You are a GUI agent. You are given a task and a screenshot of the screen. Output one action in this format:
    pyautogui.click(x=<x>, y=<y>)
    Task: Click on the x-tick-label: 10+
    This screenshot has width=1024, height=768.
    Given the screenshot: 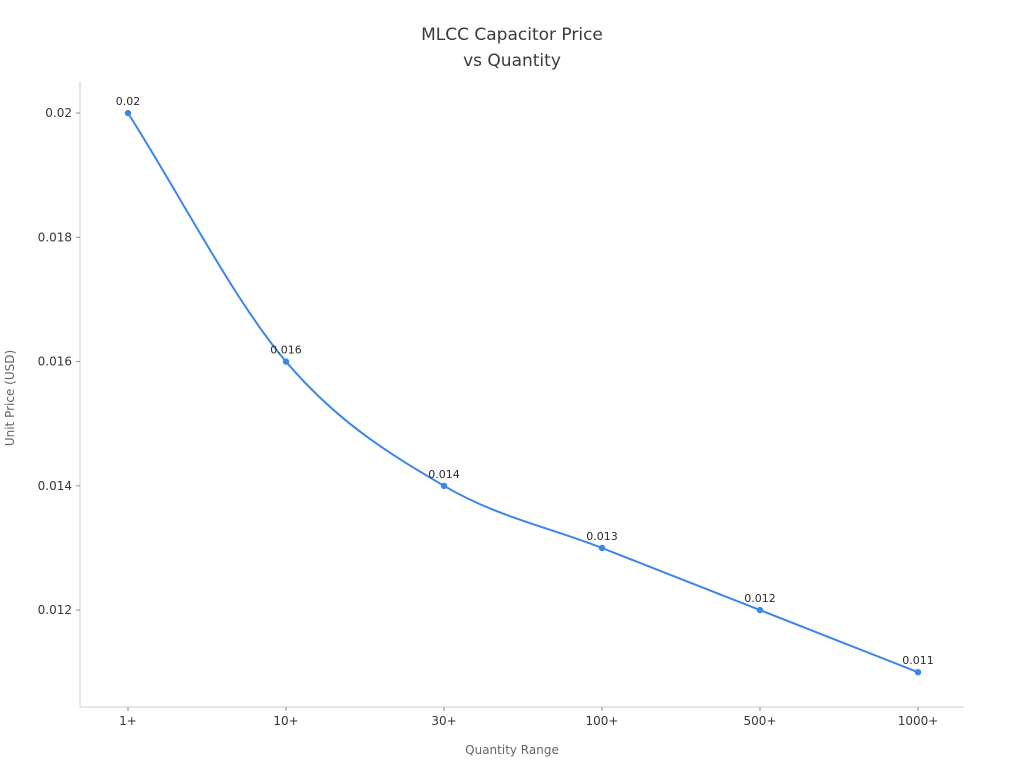 What is the action you would take?
    pyautogui.click(x=285, y=721)
    